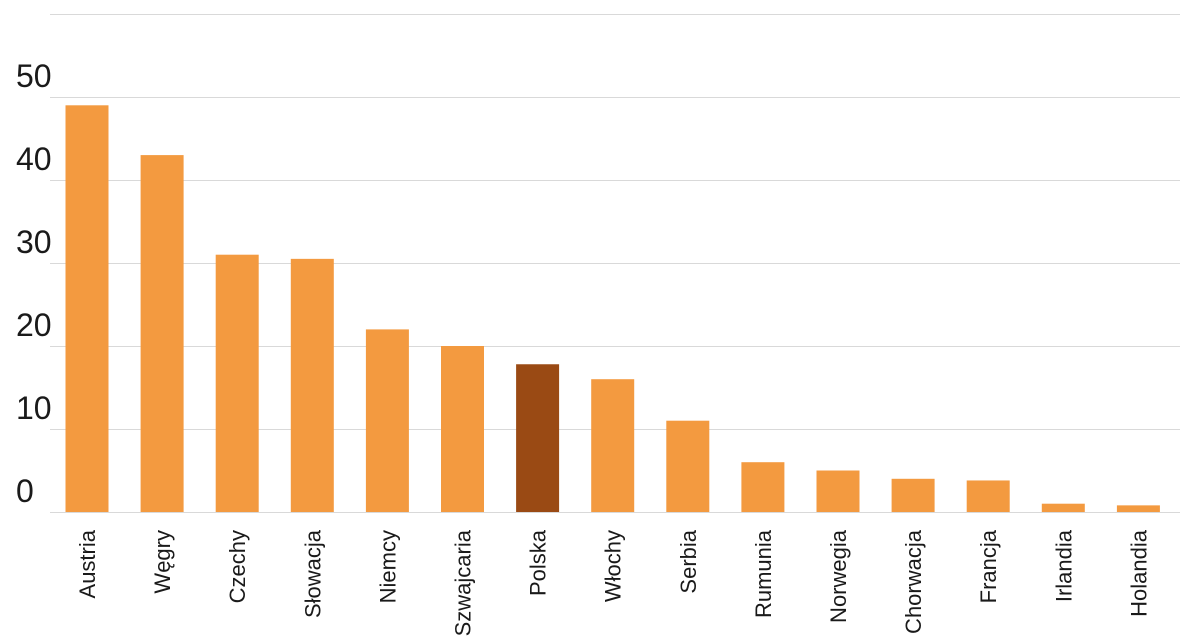 The width and height of the screenshot is (1200, 641). Describe the element at coordinates (1063, 507) in the screenshot. I see `bar-irlandia` at that location.